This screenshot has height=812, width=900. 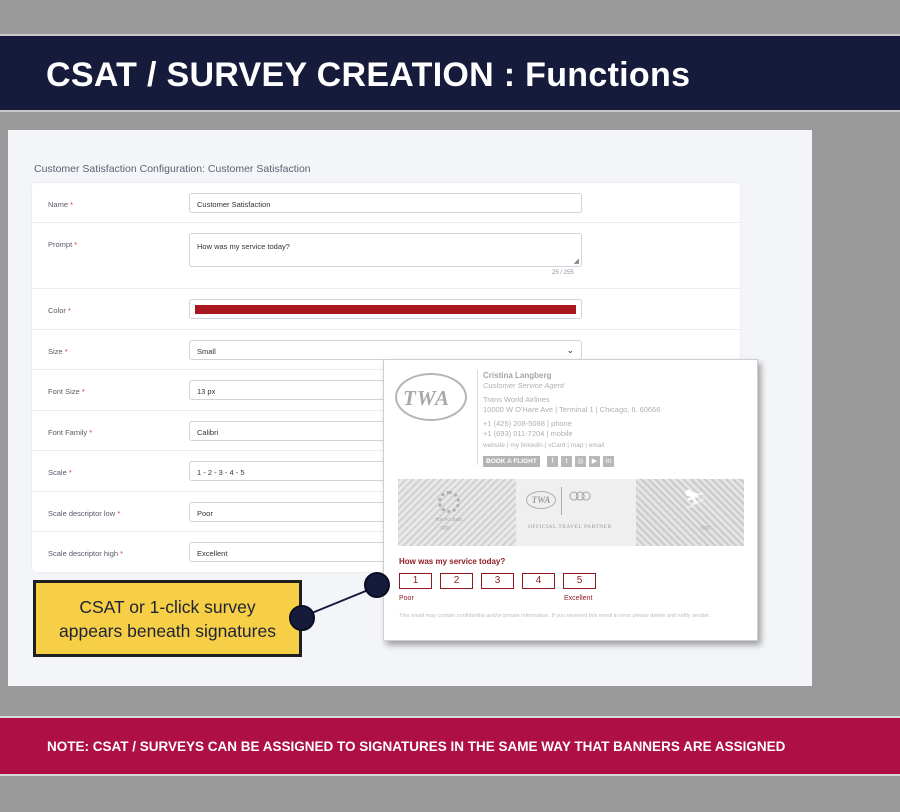 I want to click on chevron-down-icon: ⌄, so click(x=570, y=350).